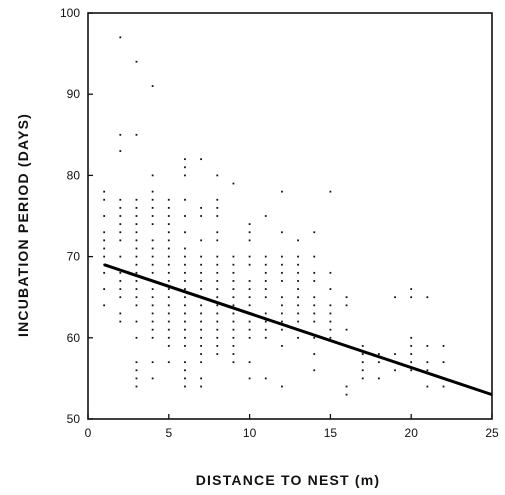 This screenshot has width=505, height=495. I want to click on y-tick-label: 80, so click(74, 175).